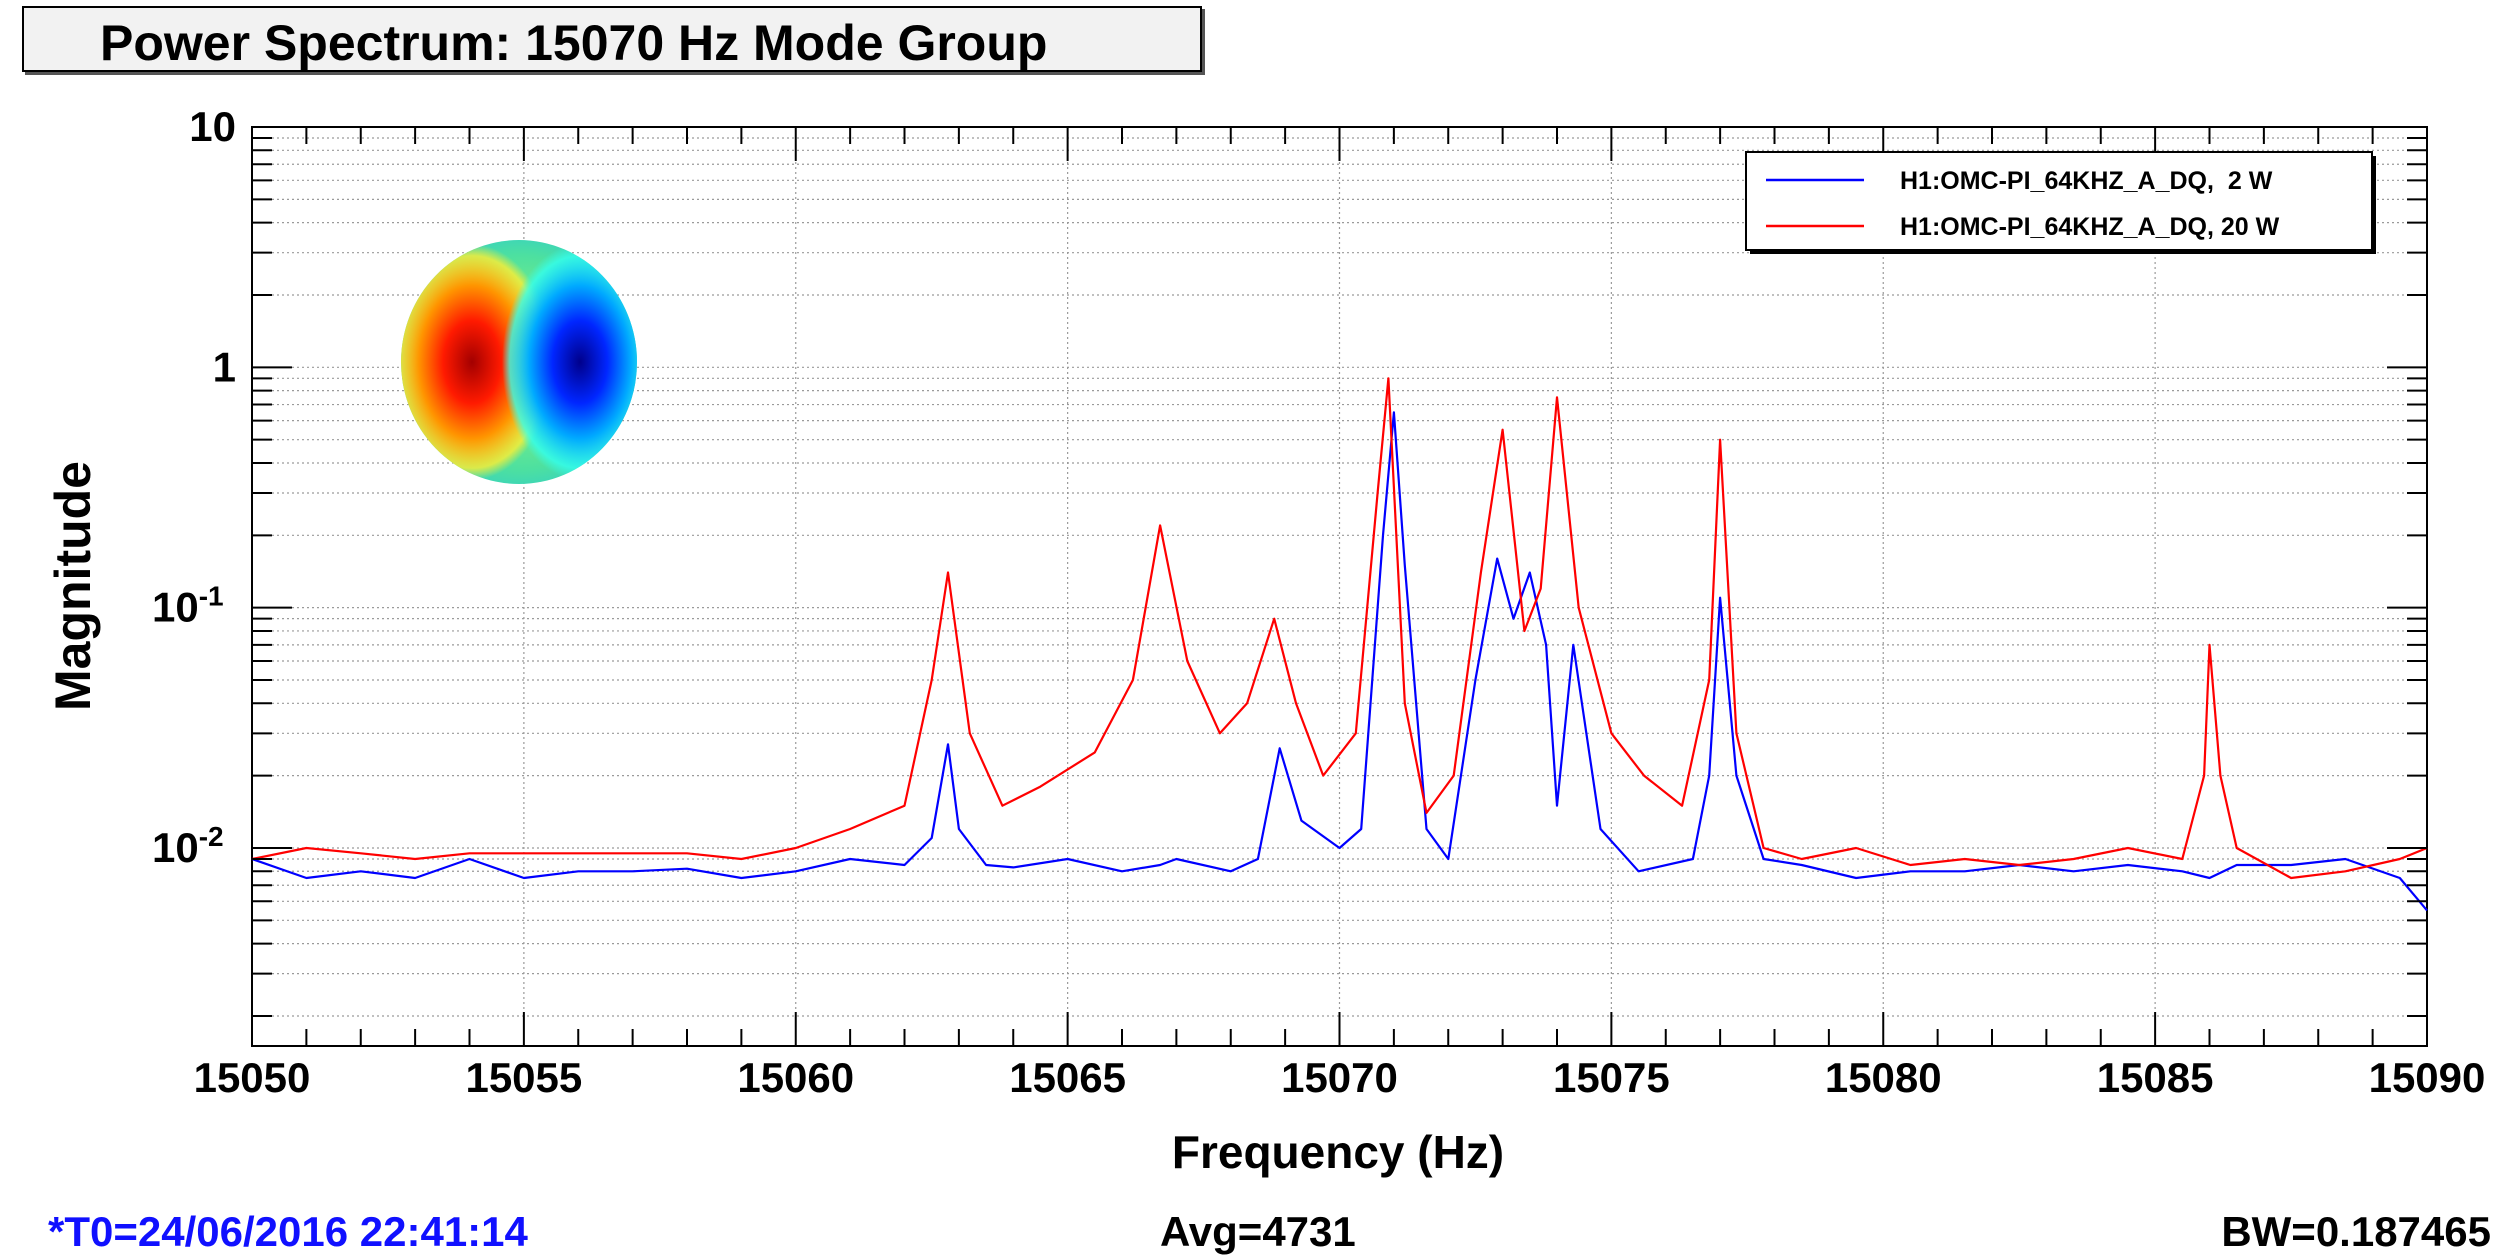 The height and width of the screenshot is (1256, 2513). I want to click on y-tick-label: 10, so click(212, 126).